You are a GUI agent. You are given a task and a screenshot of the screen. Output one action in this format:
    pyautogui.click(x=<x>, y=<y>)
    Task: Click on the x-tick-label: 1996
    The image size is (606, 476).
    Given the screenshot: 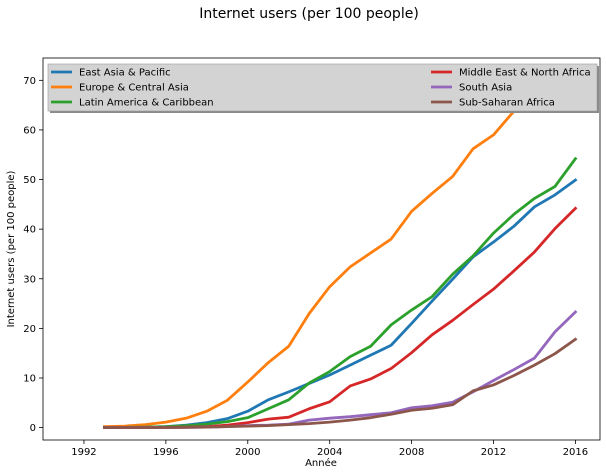 What is the action you would take?
    pyautogui.click(x=165, y=452)
    